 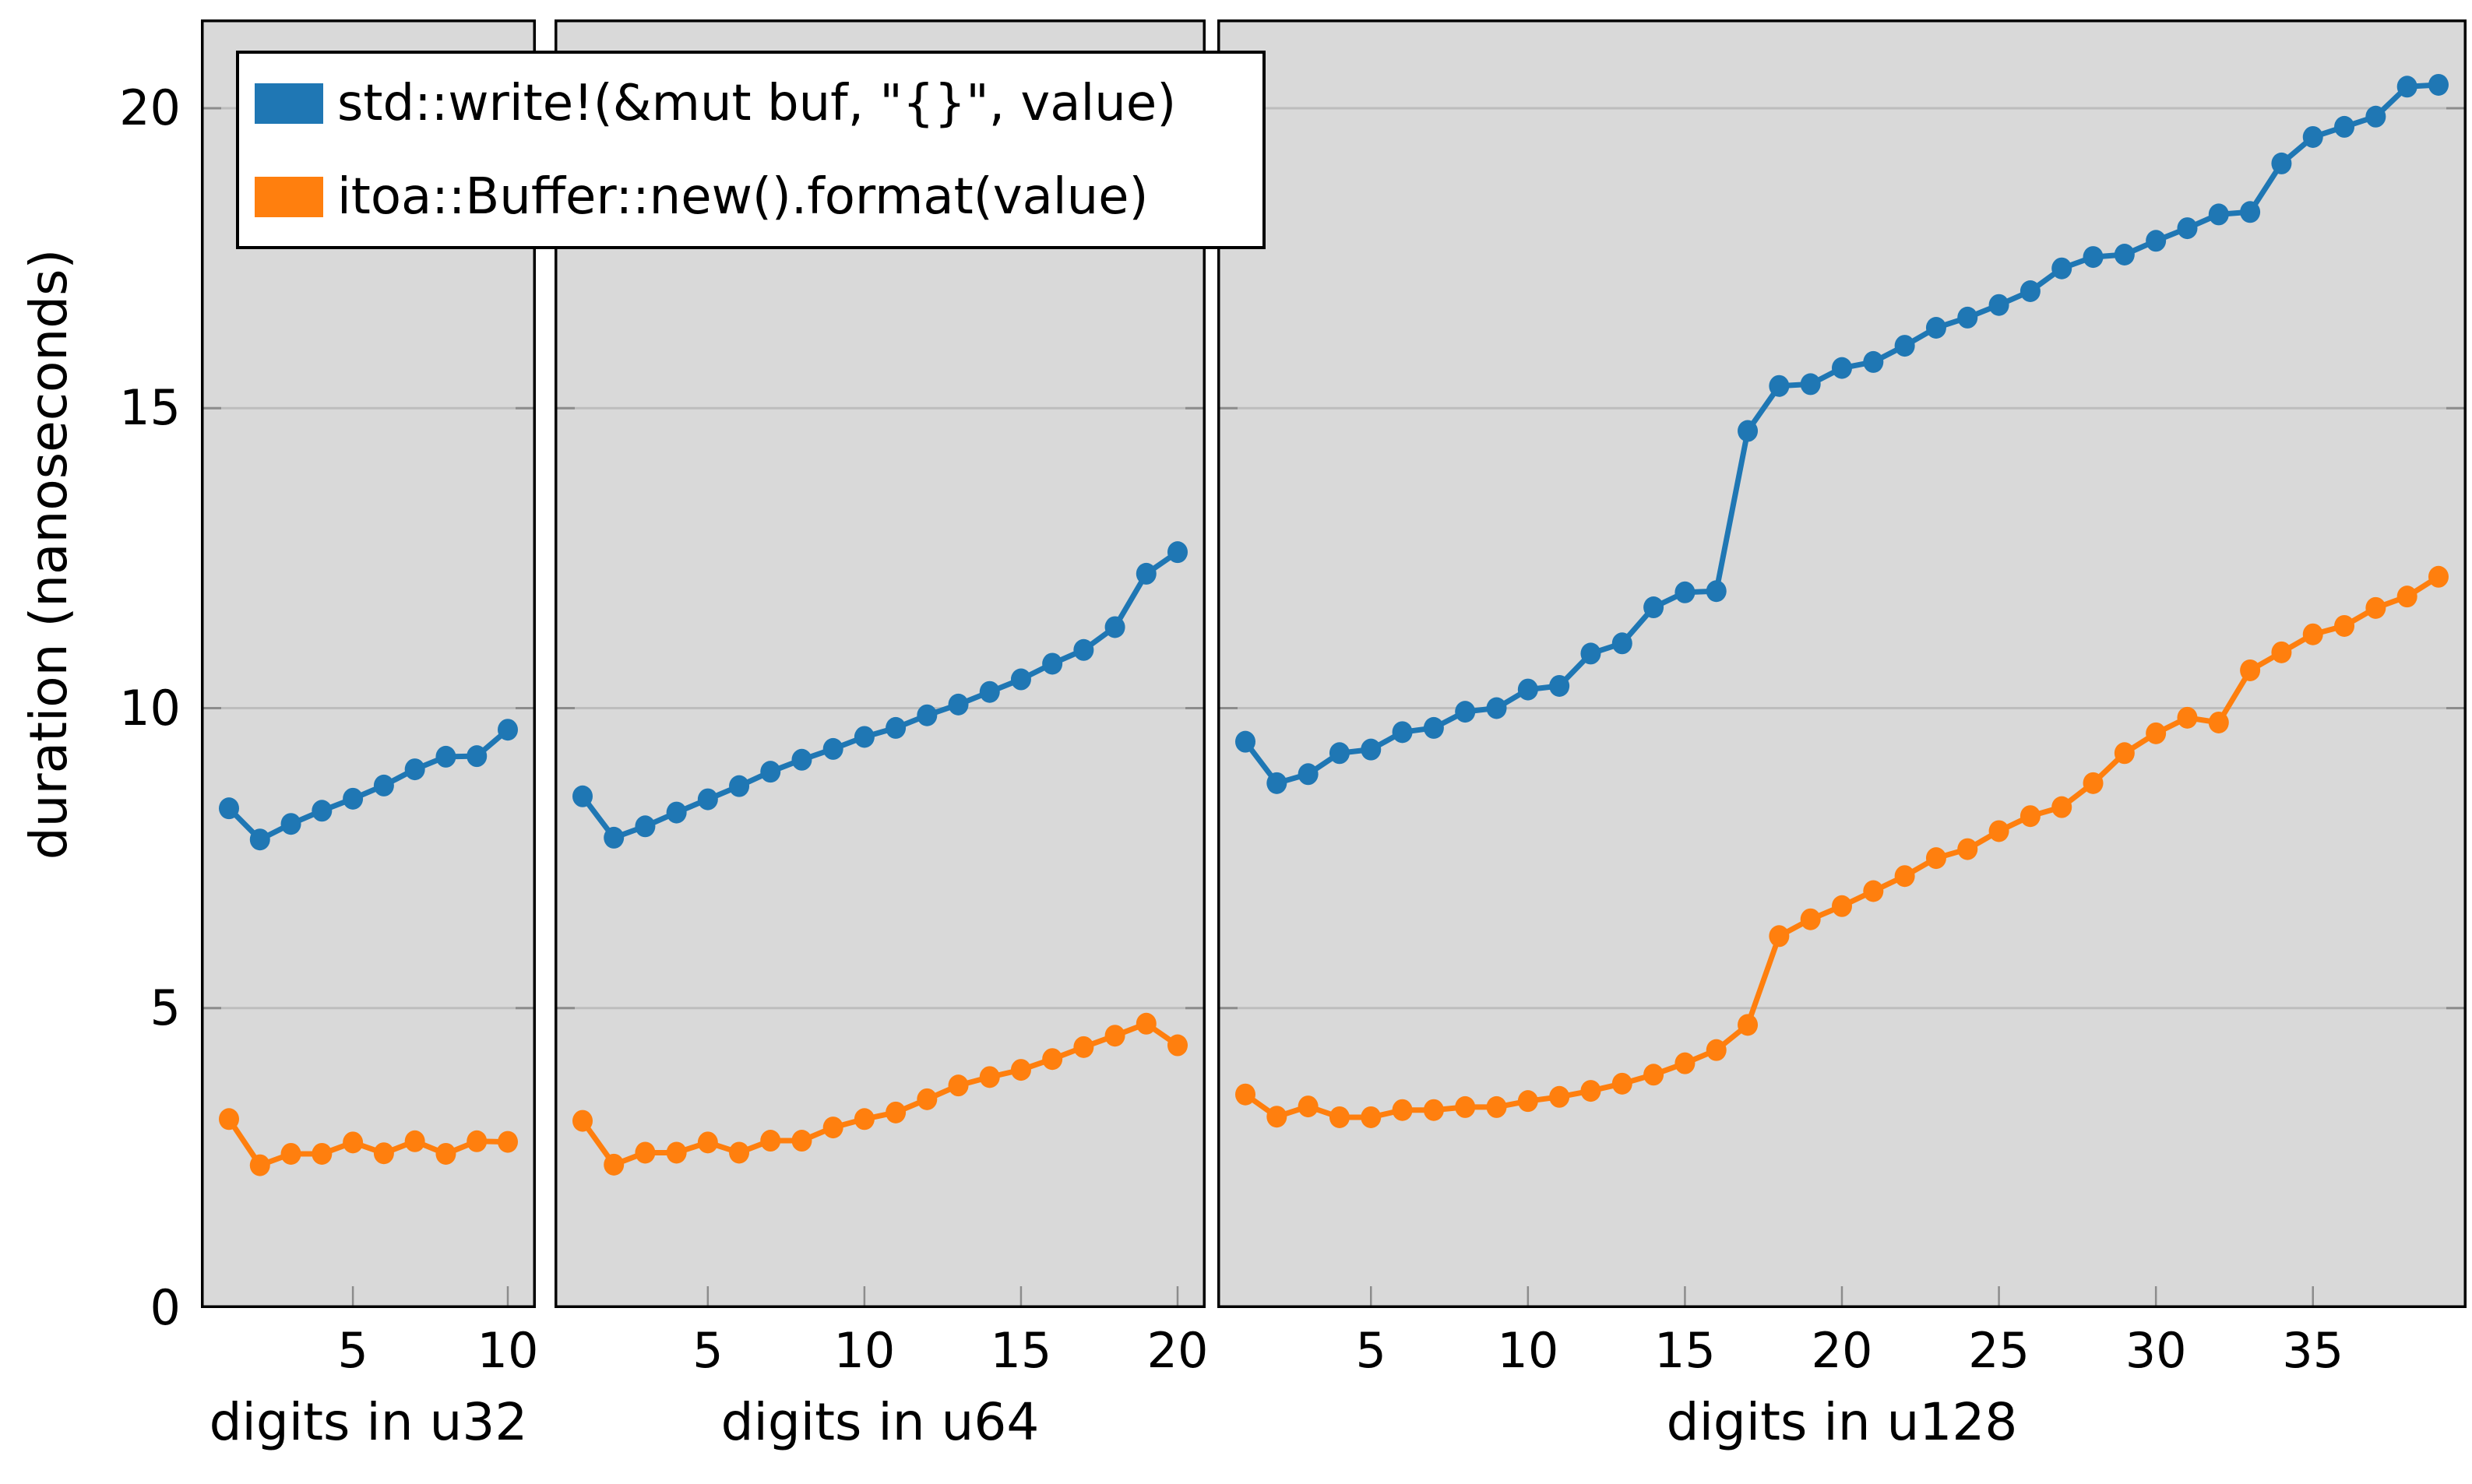 What do you see at coordinates (757, 103) in the screenshot?
I see `legend-label-std: std::write!(&mut buf, "{}", value)` at bounding box center [757, 103].